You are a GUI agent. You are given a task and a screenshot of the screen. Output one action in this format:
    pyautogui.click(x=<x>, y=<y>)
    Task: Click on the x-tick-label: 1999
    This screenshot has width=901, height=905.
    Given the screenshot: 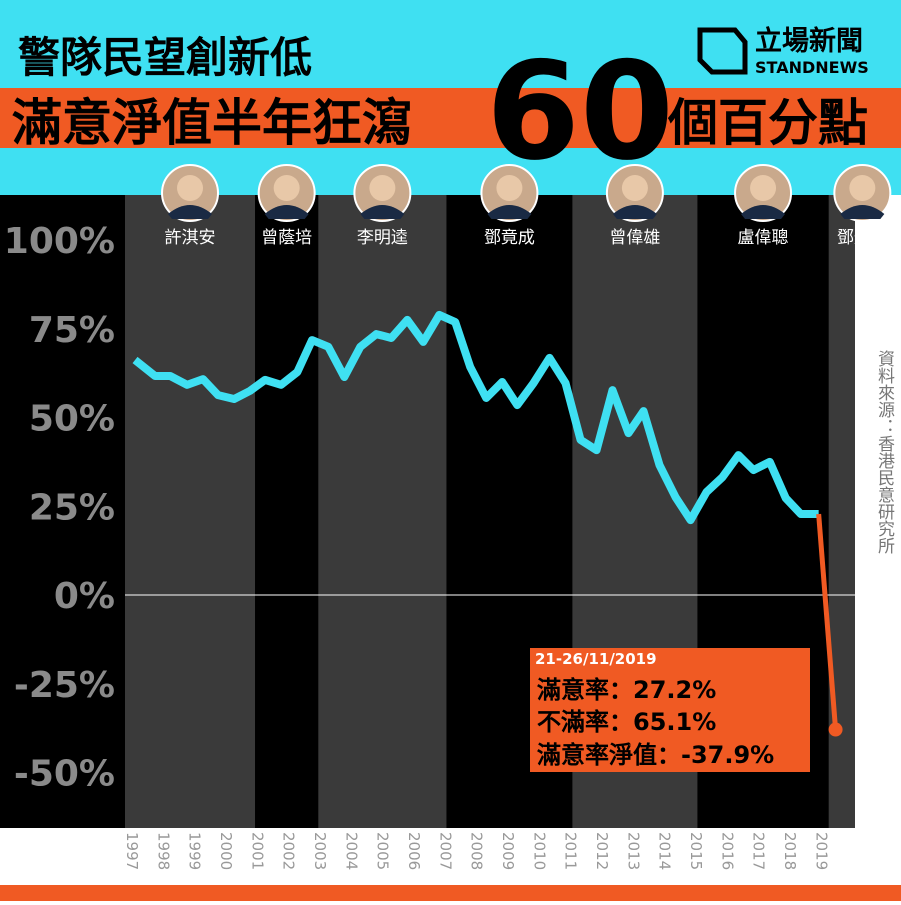 What is the action you would take?
    pyautogui.click(x=195, y=851)
    